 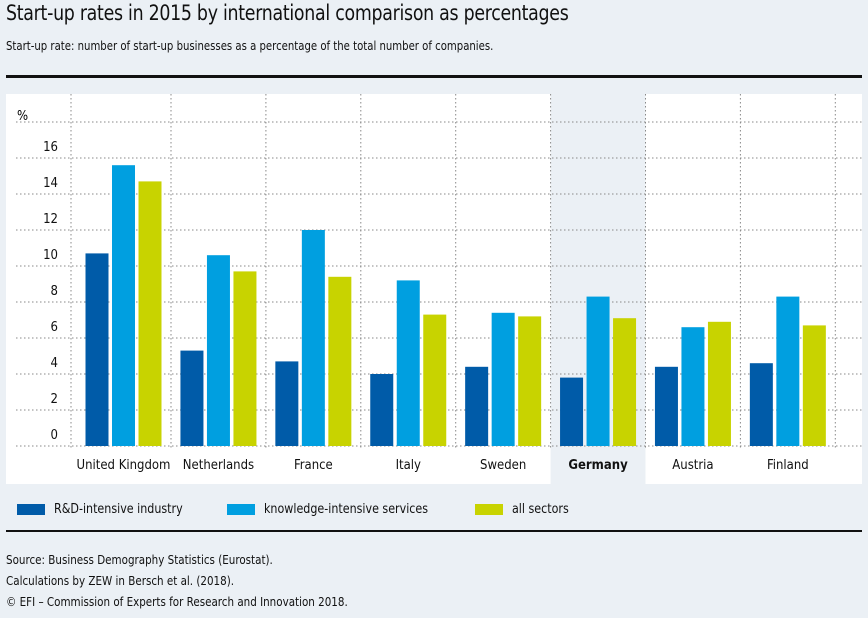 I want to click on bar-all-austria, so click(x=719, y=383).